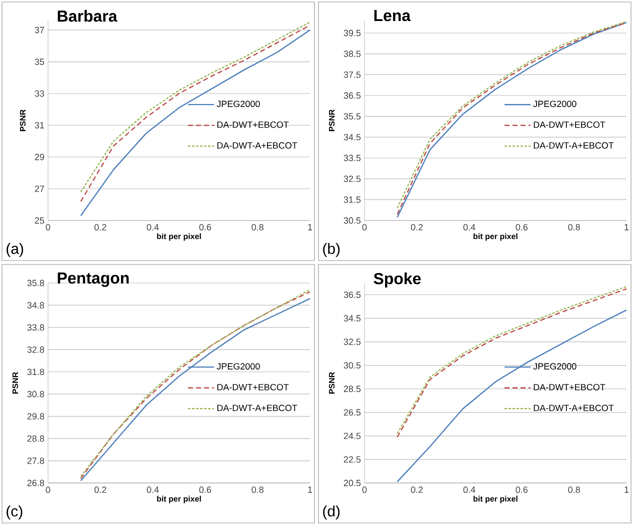  What do you see at coordinates (352, 33) in the screenshot?
I see `y-tick-label: 39.5` at bounding box center [352, 33].